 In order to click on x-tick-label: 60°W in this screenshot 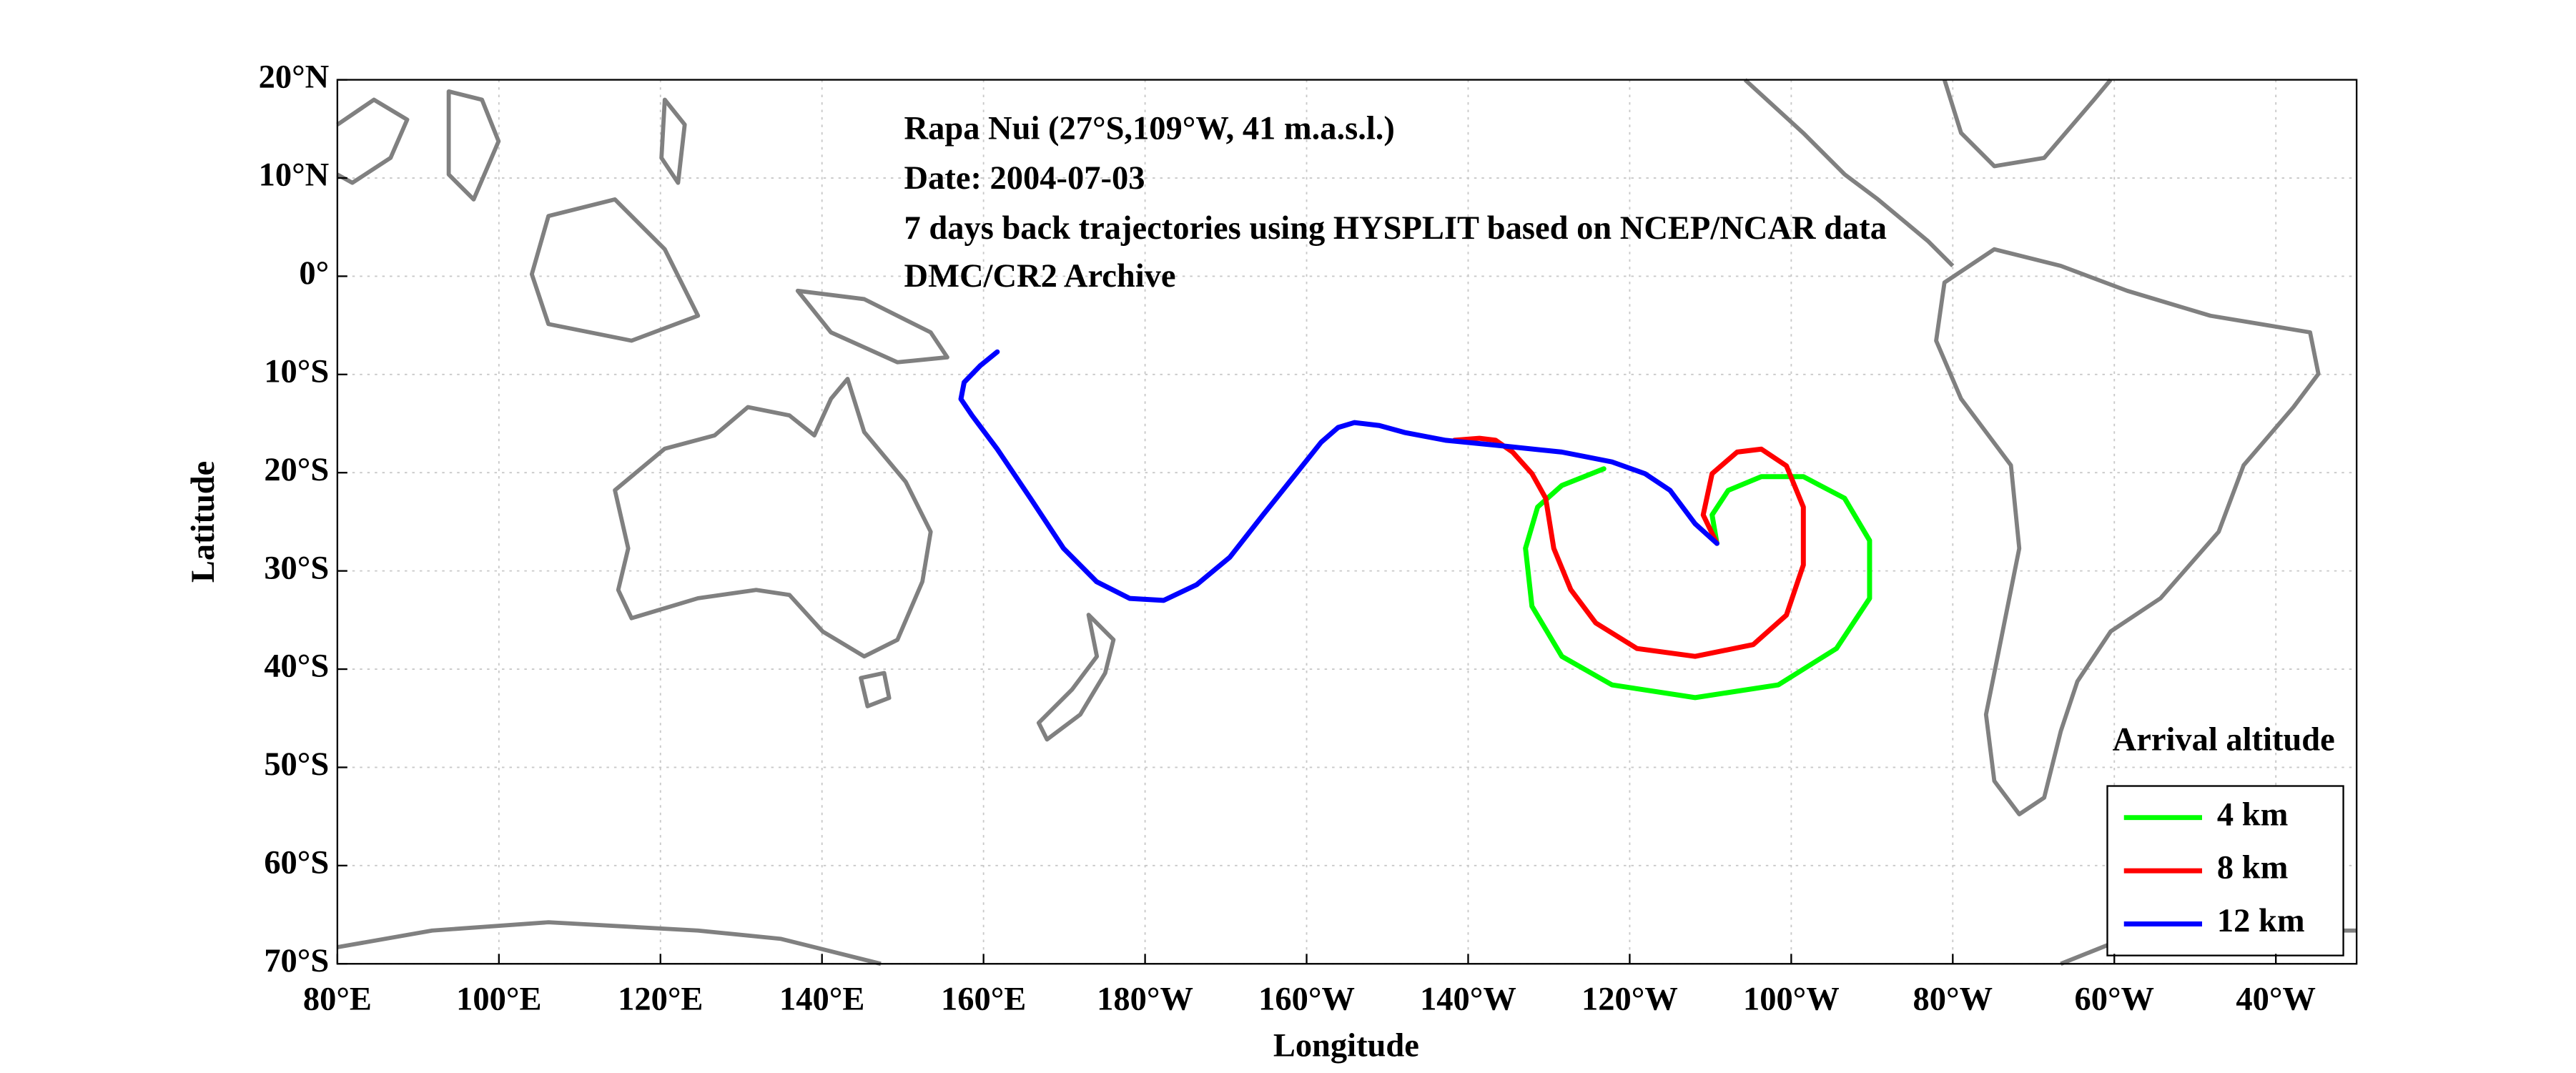, I will do `click(2114, 999)`.